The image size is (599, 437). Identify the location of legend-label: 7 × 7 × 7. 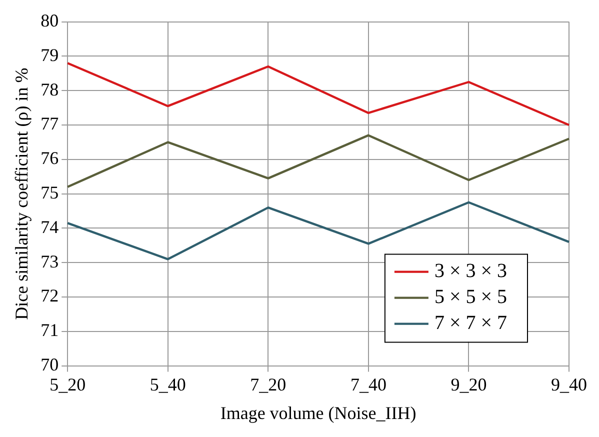
(471, 323).